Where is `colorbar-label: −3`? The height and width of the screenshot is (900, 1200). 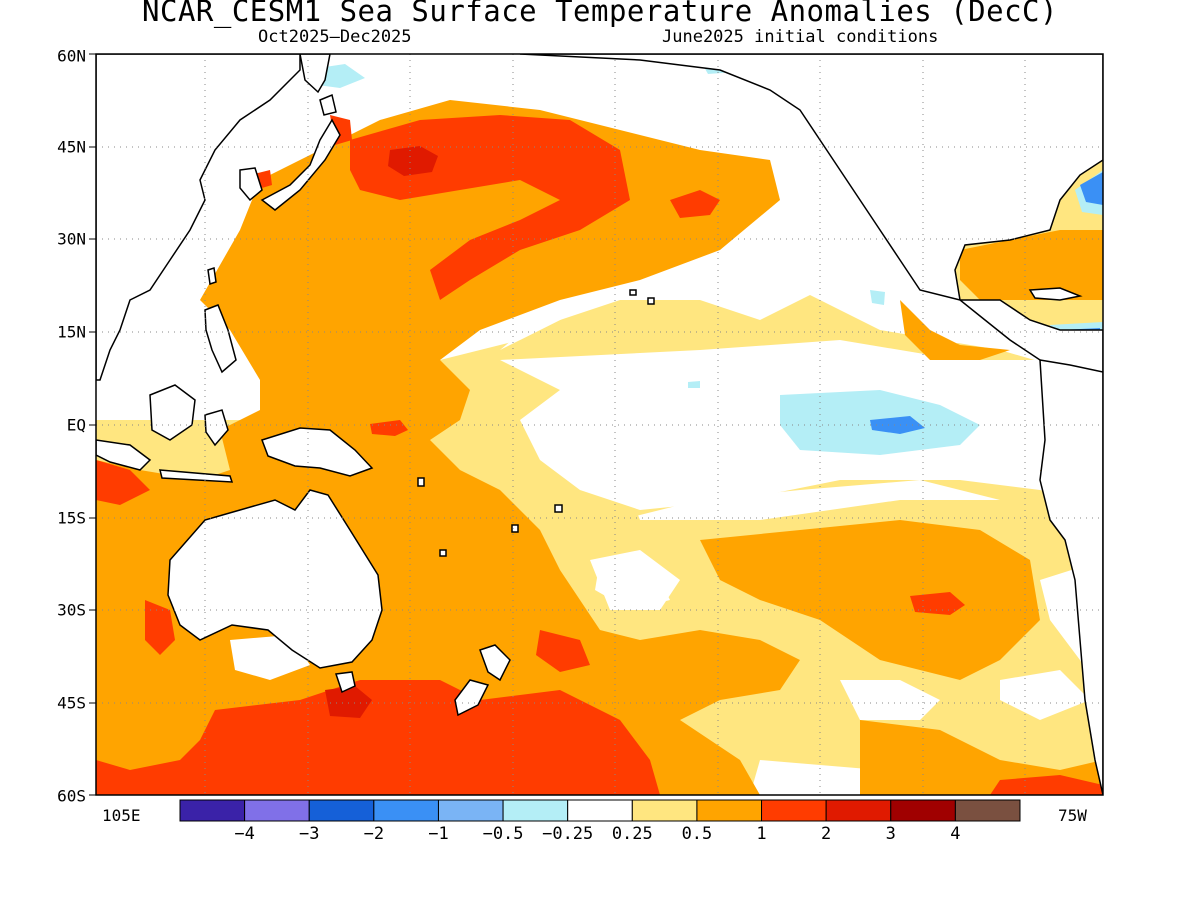 colorbar-label: −3 is located at coordinates (309, 834).